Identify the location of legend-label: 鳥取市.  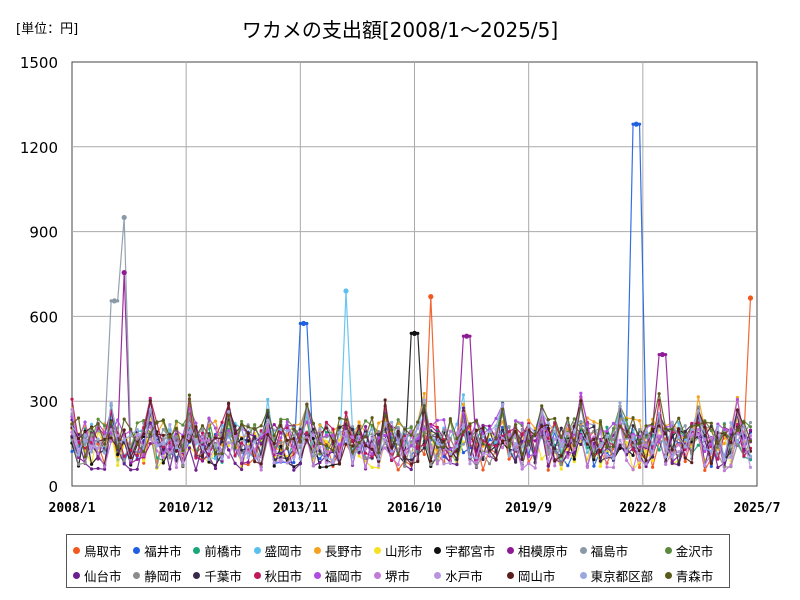
(103, 551).